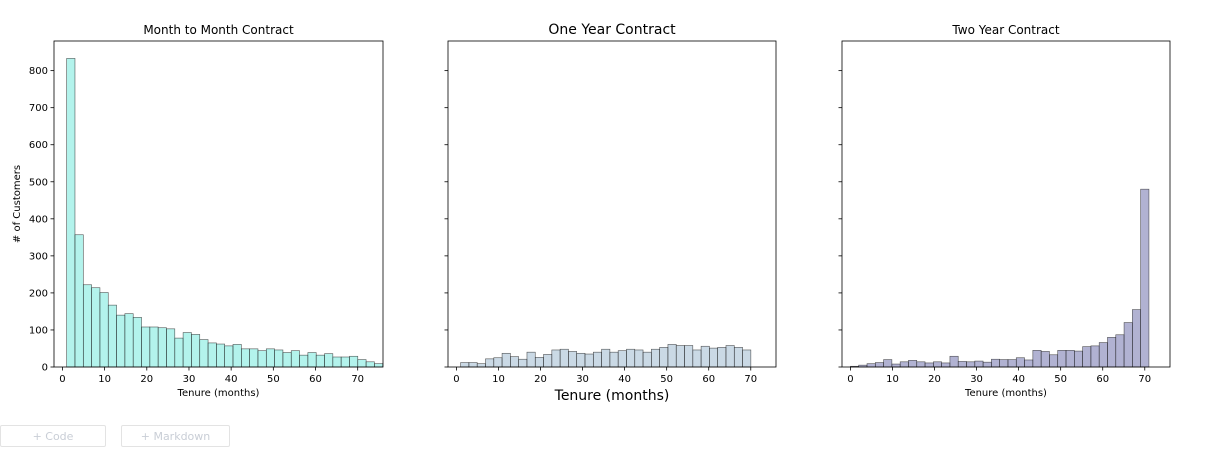 Image resolution: width=1231 pixels, height=468 pixels. I want to click on x-tick-label: 50, so click(666, 379).